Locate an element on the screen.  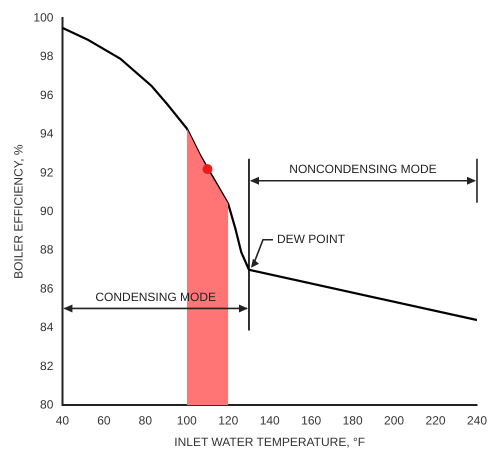
x-tick-label: 120 is located at coordinates (228, 421).